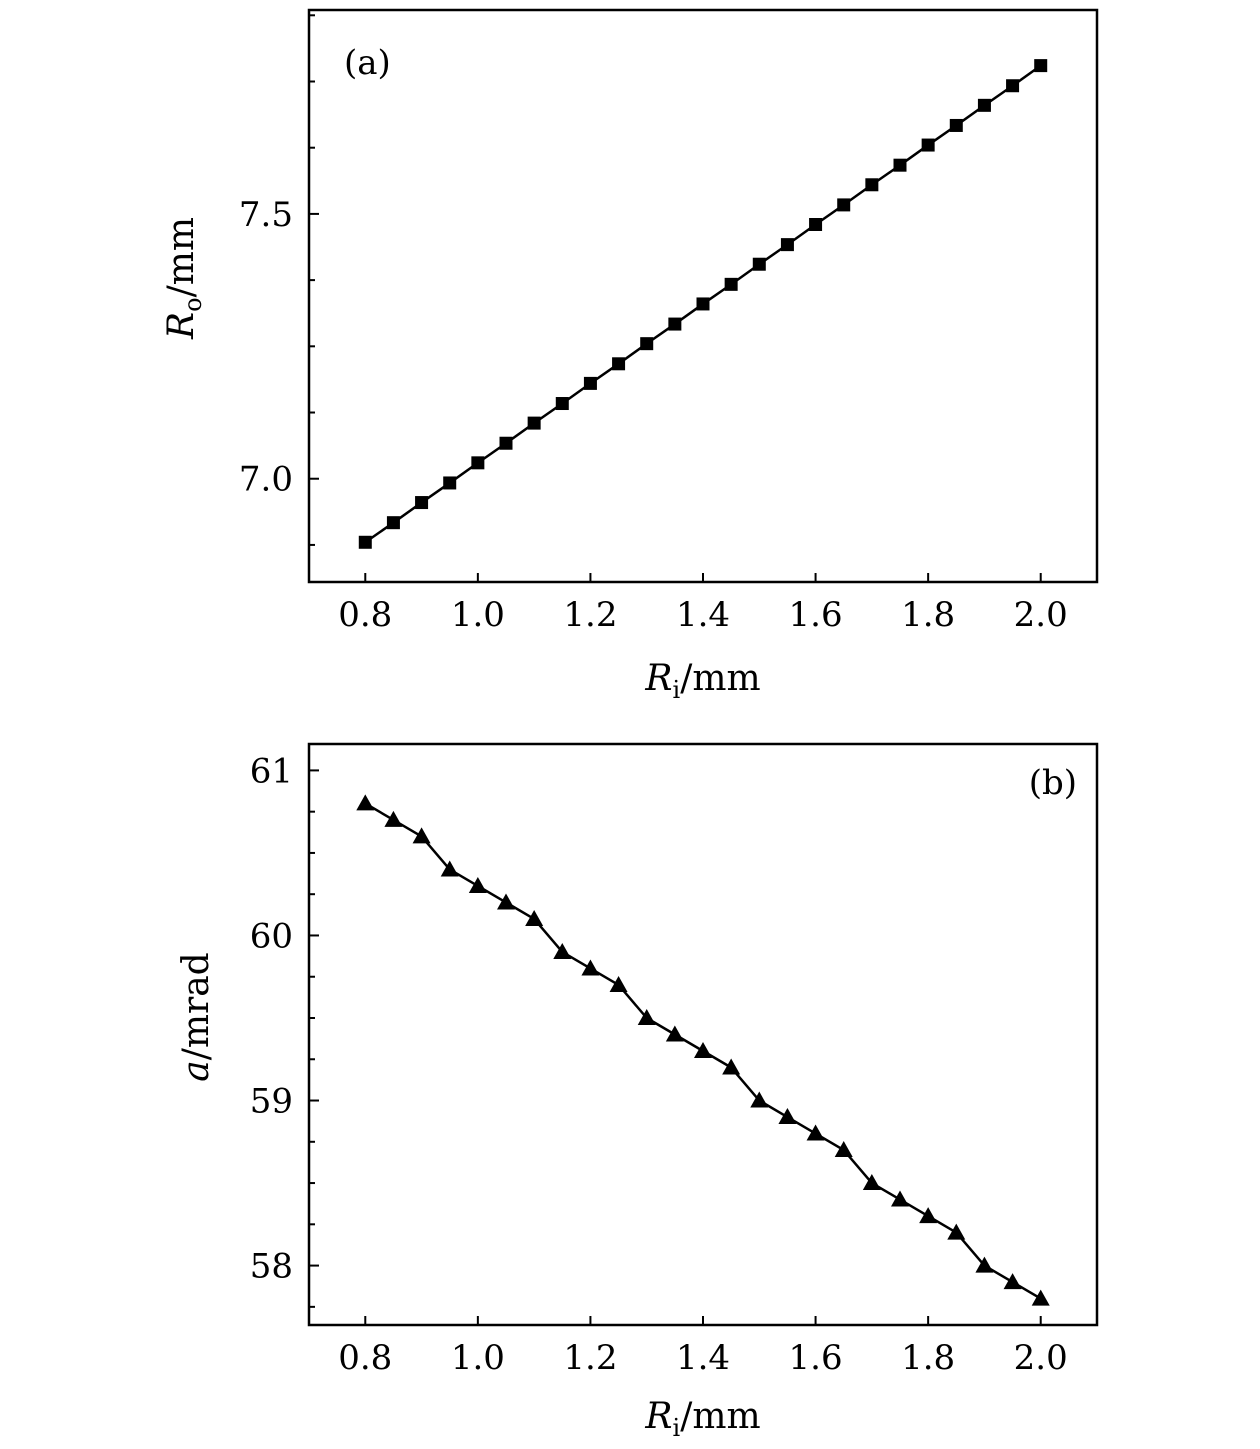 This screenshot has width=1260, height=1449. What do you see at coordinates (271, 771) in the screenshot?
I see `y-tick-label: 61` at bounding box center [271, 771].